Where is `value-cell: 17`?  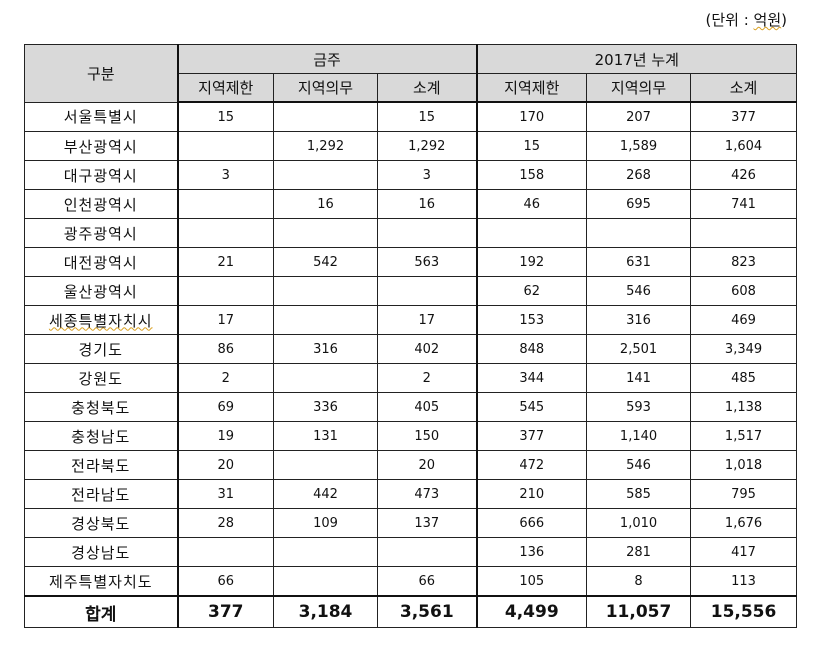
value-cell: 17 is located at coordinates (427, 320).